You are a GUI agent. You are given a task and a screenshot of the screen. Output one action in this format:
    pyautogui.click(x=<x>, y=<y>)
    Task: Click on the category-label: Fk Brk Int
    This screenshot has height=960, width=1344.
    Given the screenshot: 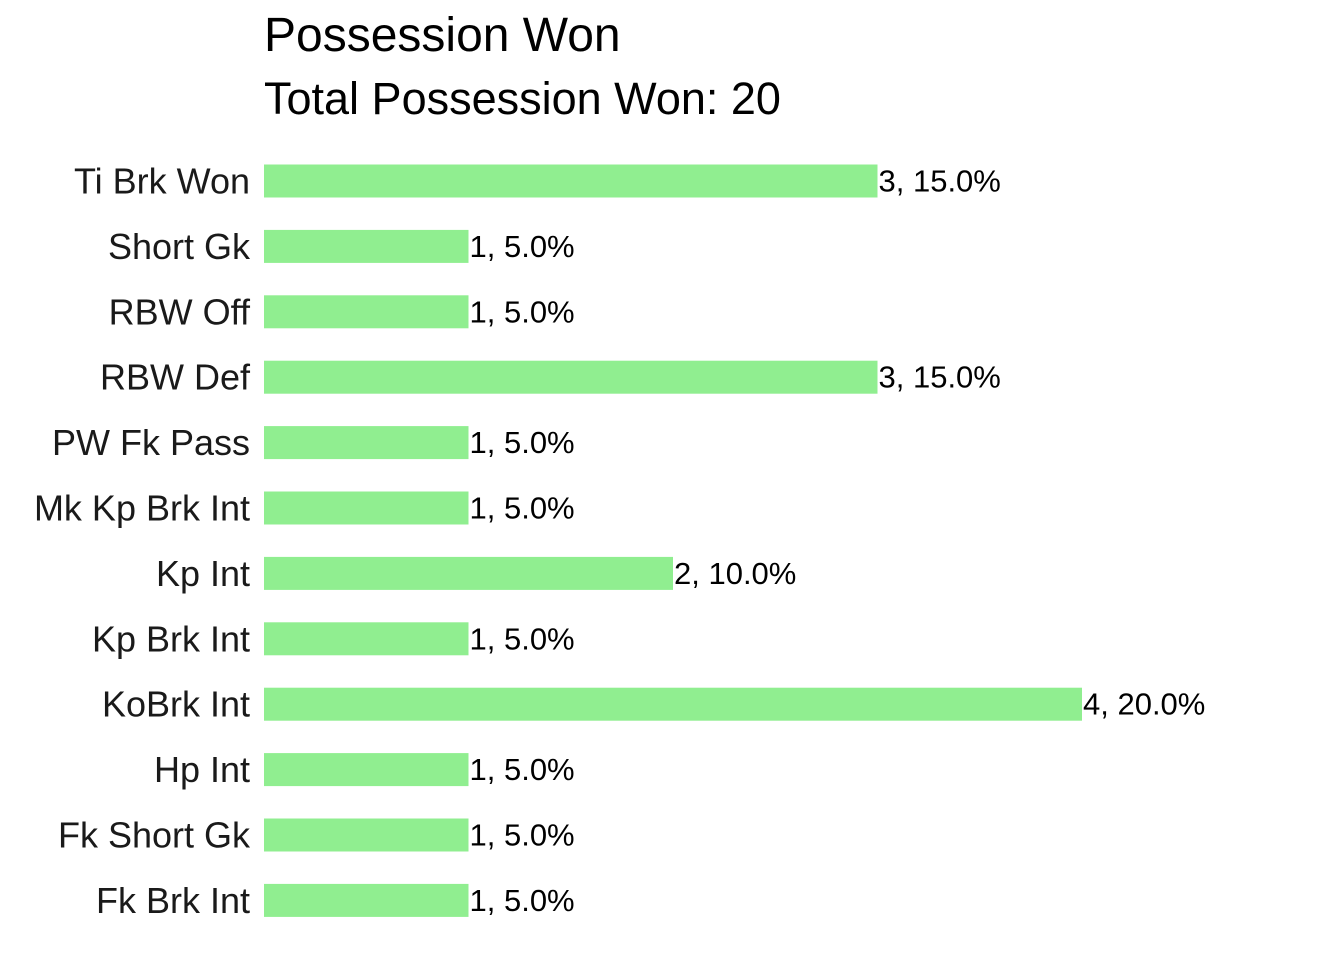 What is the action you would take?
    pyautogui.click(x=173, y=900)
    